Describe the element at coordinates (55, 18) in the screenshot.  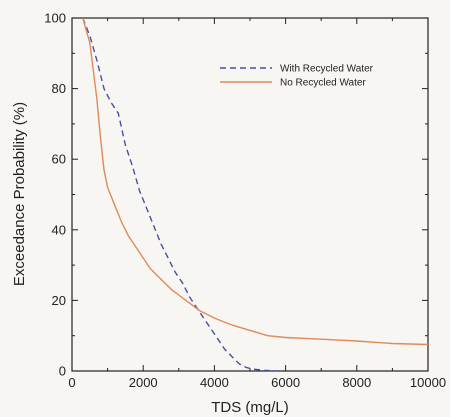
I see `y-tick-label: 100` at that location.